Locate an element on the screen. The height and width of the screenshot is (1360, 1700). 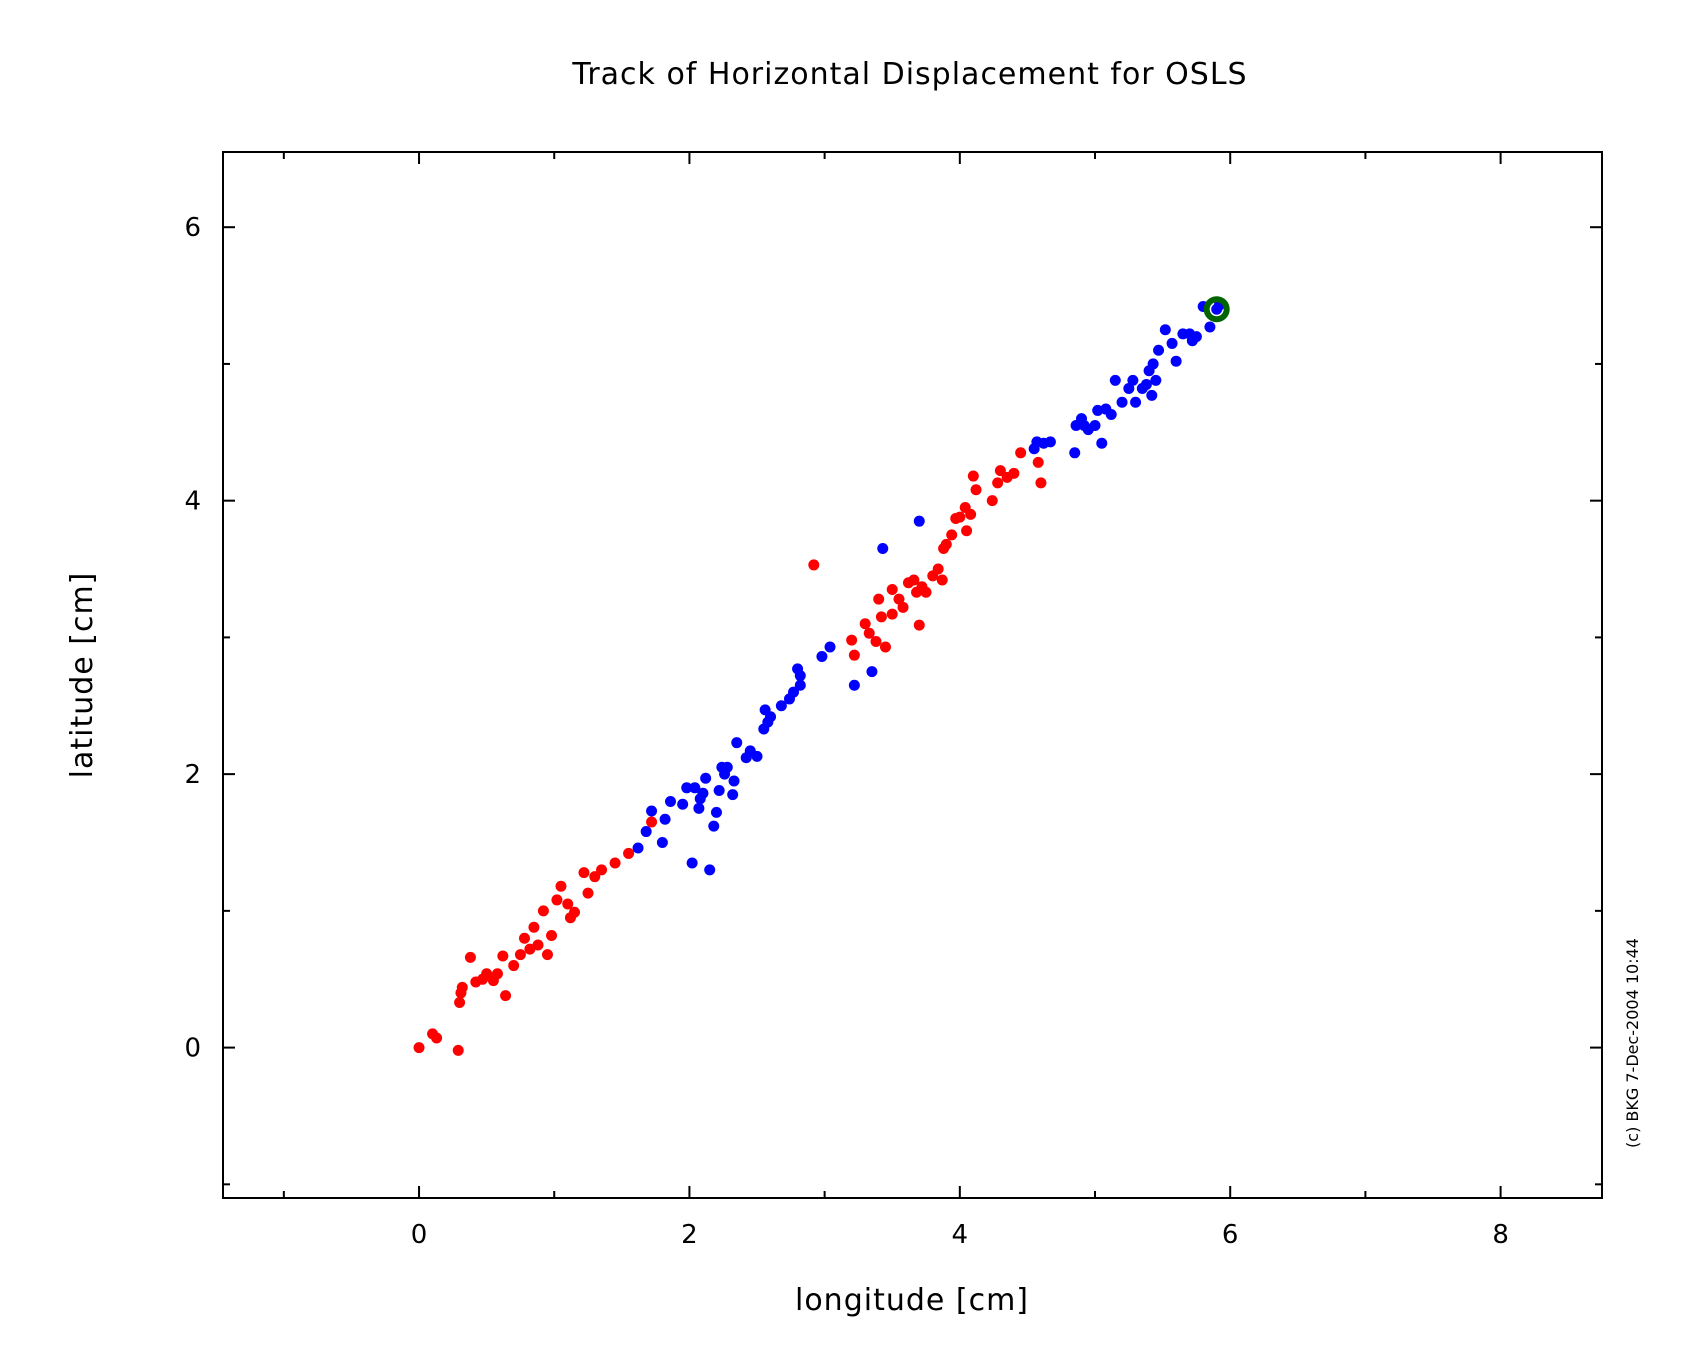
highlight-marker-group is located at coordinates (1216, 309).